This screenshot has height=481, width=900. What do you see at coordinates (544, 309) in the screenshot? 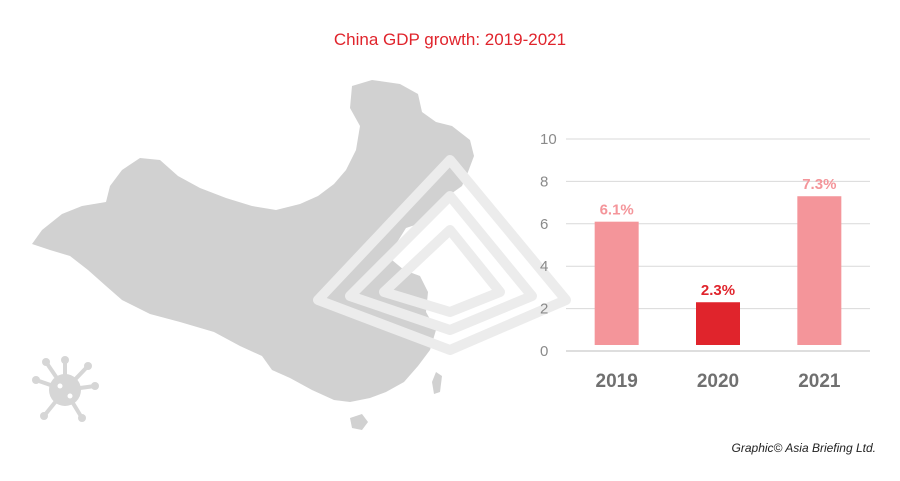
I see `y-tick-label: 2` at bounding box center [544, 309].